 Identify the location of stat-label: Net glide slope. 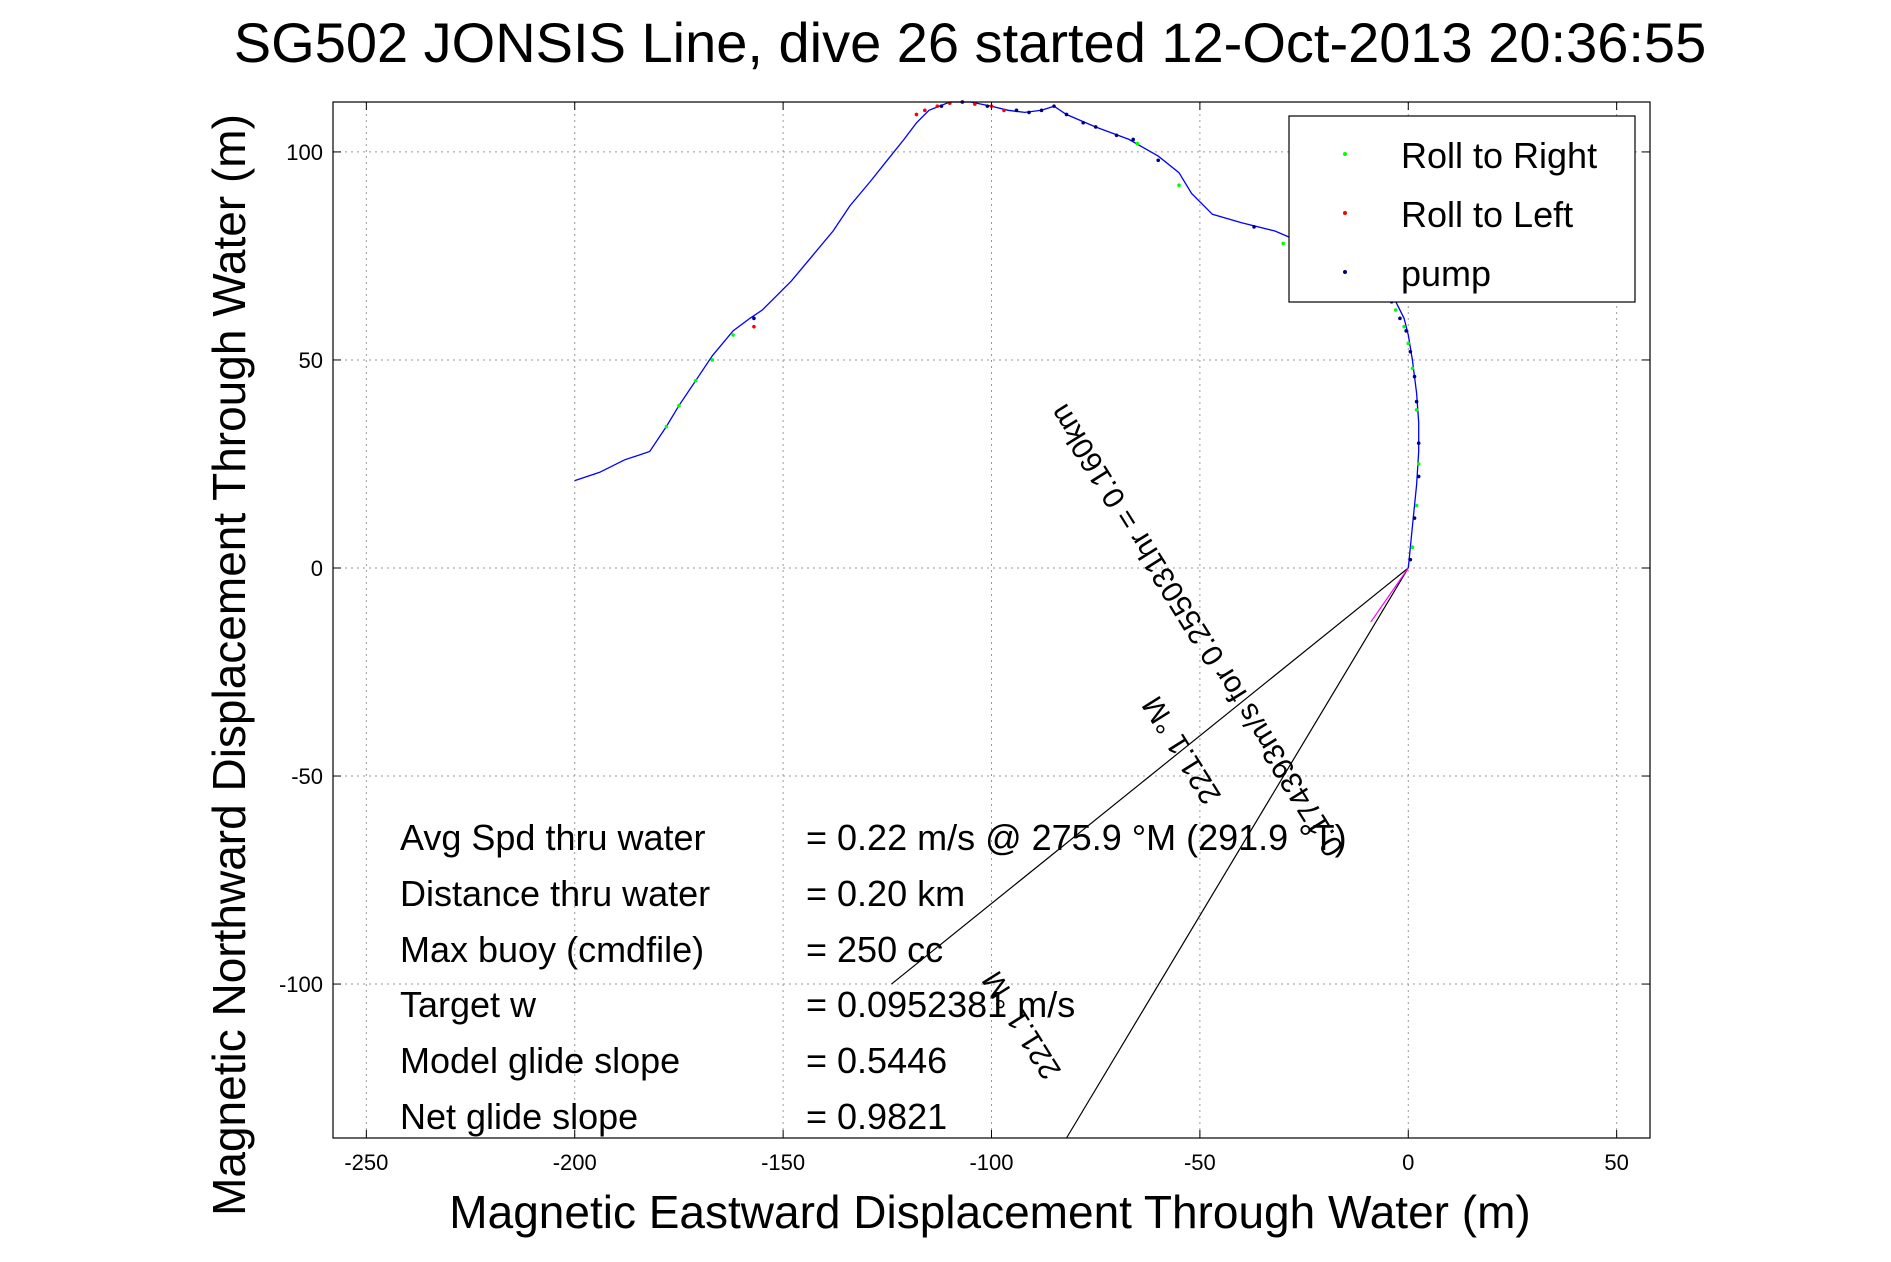
(519, 1116).